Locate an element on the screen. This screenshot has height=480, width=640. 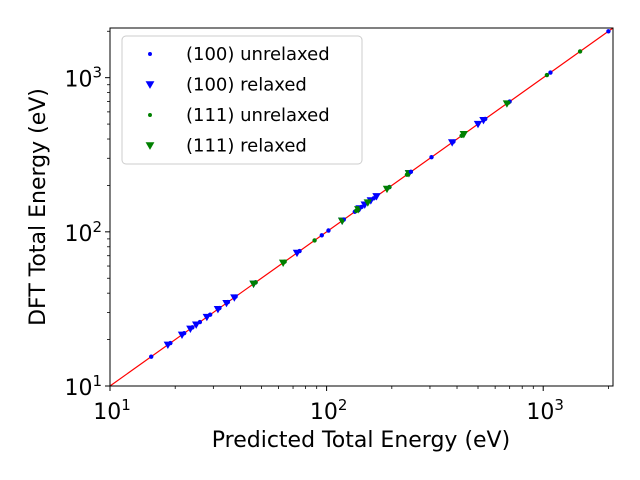
legend-label: (100) unrelaxed is located at coordinates (258, 54).